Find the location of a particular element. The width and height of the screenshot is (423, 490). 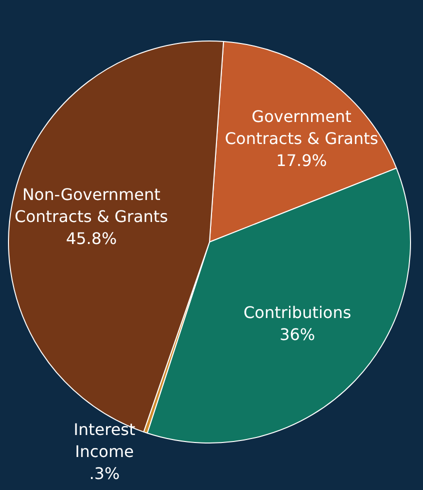

slice-label: Non-Government Contracts & Grants is located at coordinates (91, 205).